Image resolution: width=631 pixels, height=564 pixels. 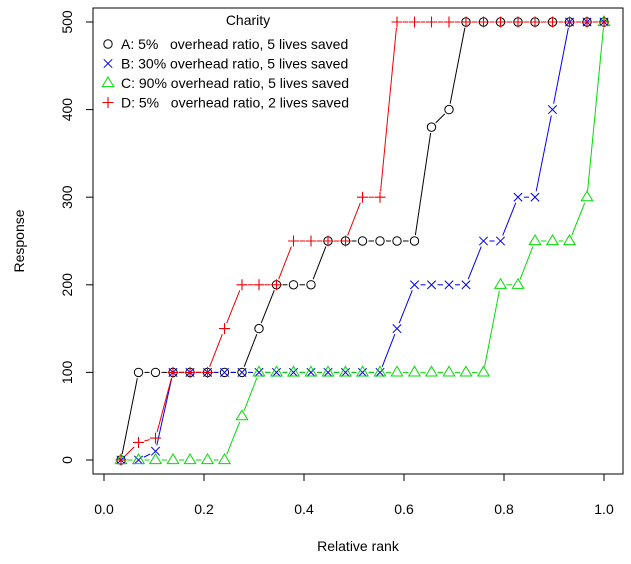 What do you see at coordinates (76, 237) in the screenshot?
I see `y-axis: 0 100 200 300 400 500` at bounding box center [76, 237].